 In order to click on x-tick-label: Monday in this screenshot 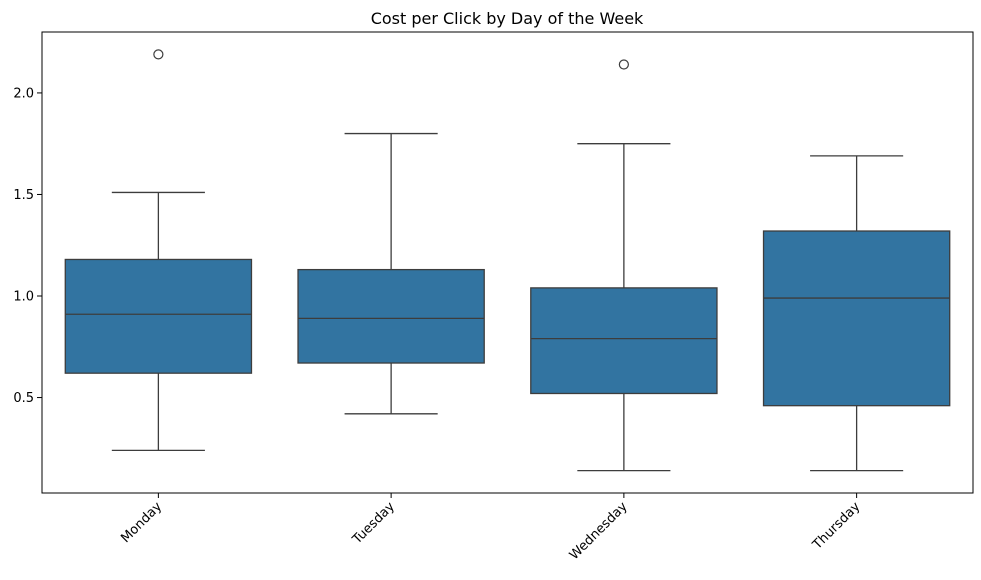, I will do `click(141, 522)`.